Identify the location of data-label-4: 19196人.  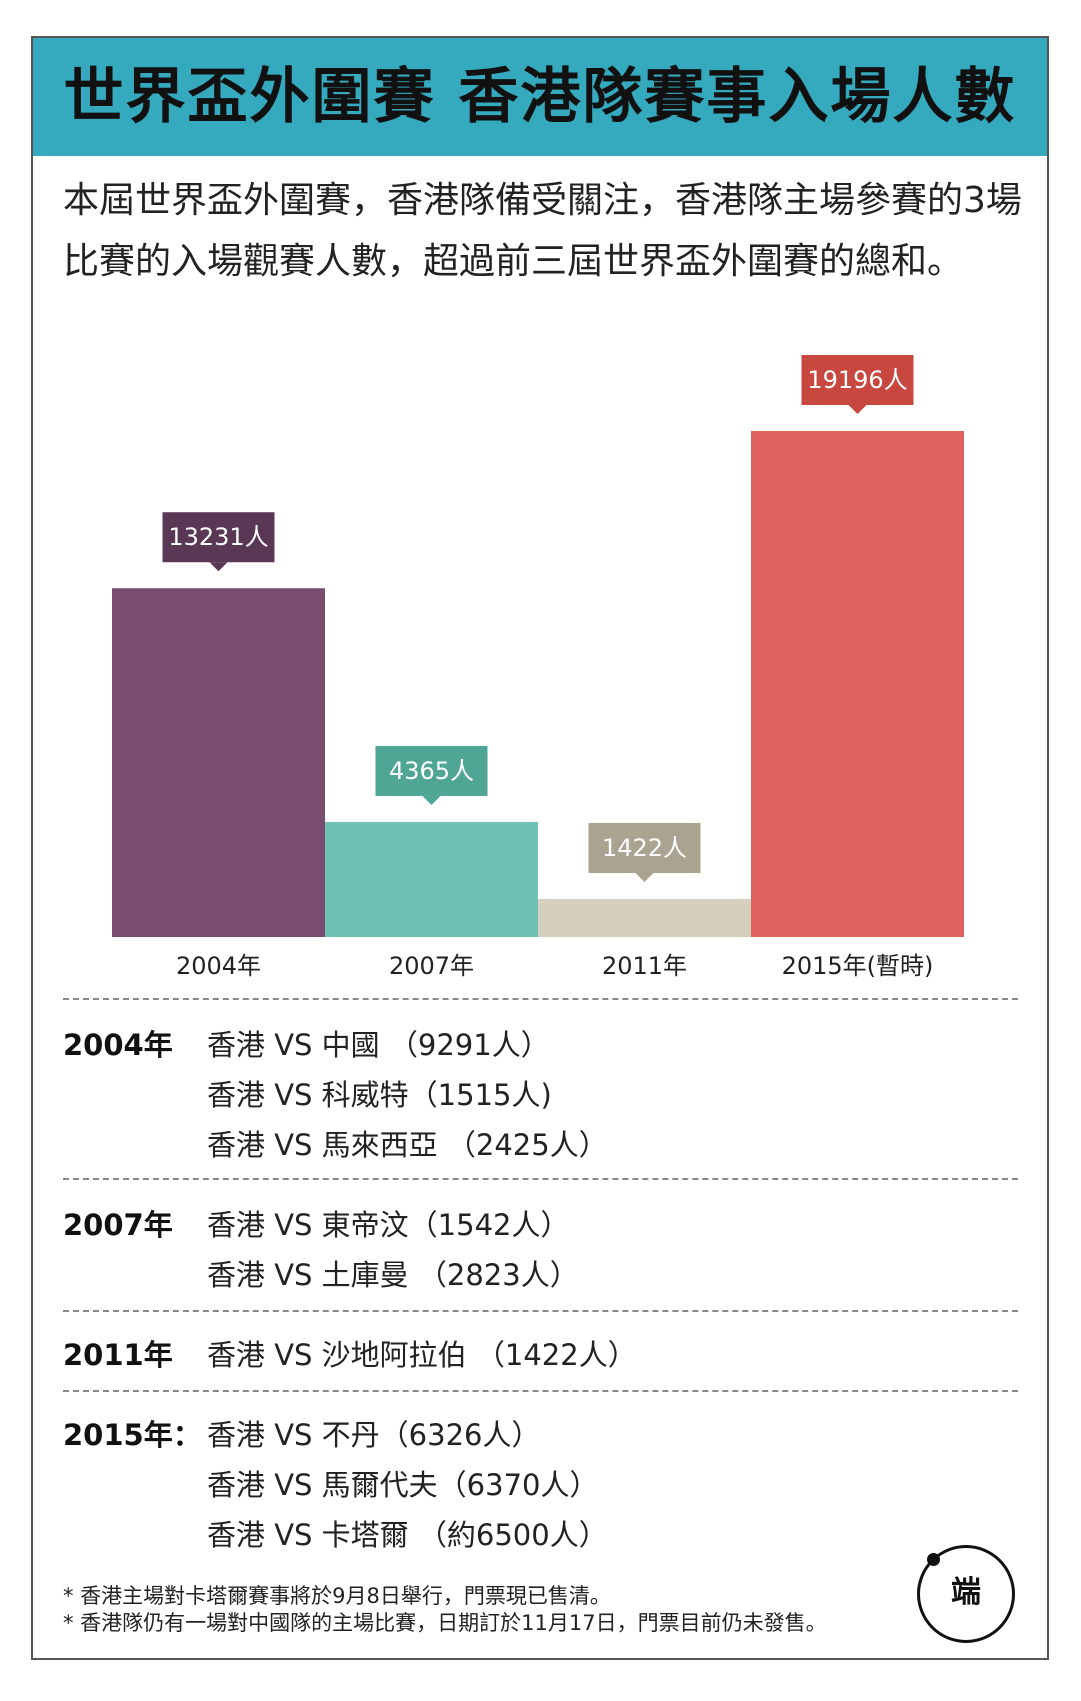
(857, 380).